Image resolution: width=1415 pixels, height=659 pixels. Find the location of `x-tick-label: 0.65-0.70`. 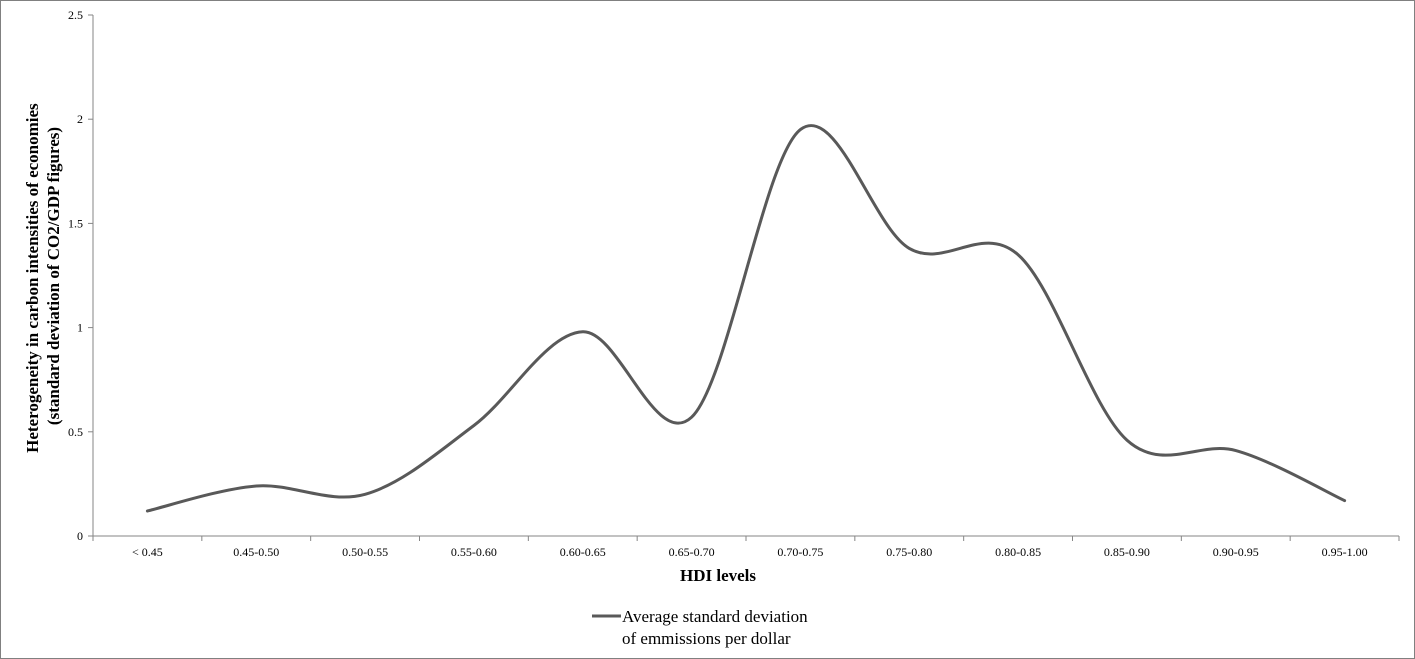

x-tick-label: 0.65-0.70 is located at coordinates (692, 552).